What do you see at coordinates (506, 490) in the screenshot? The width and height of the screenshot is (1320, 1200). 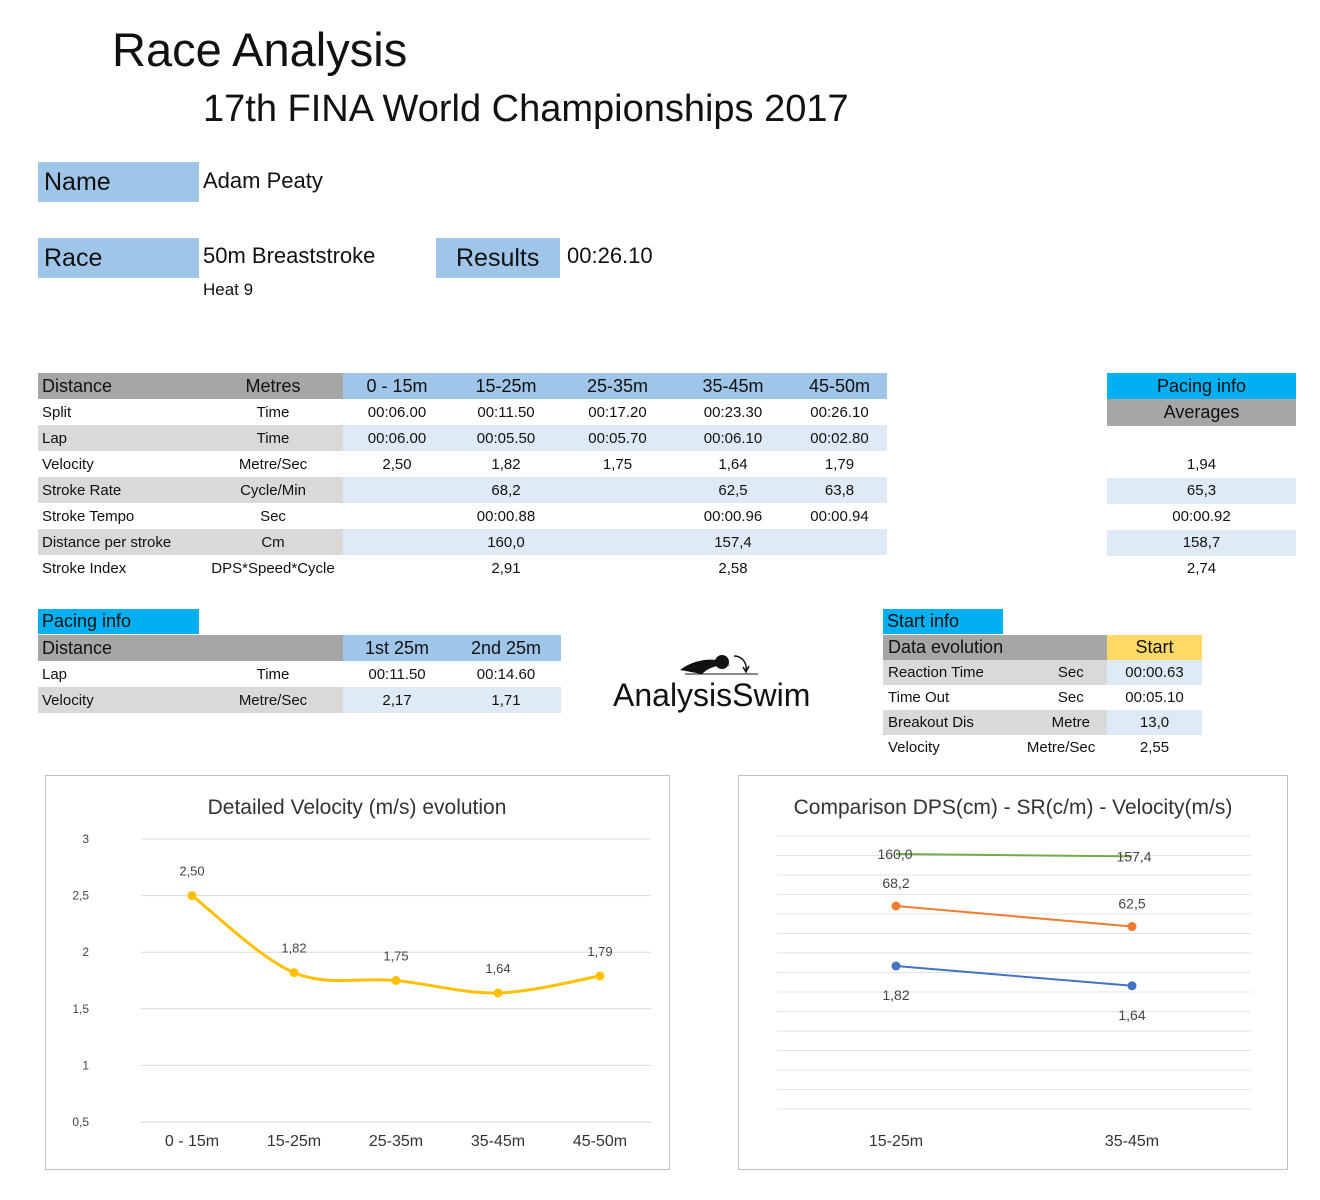 I see `table-cell: 68,2` at bounding box center [506, 490].